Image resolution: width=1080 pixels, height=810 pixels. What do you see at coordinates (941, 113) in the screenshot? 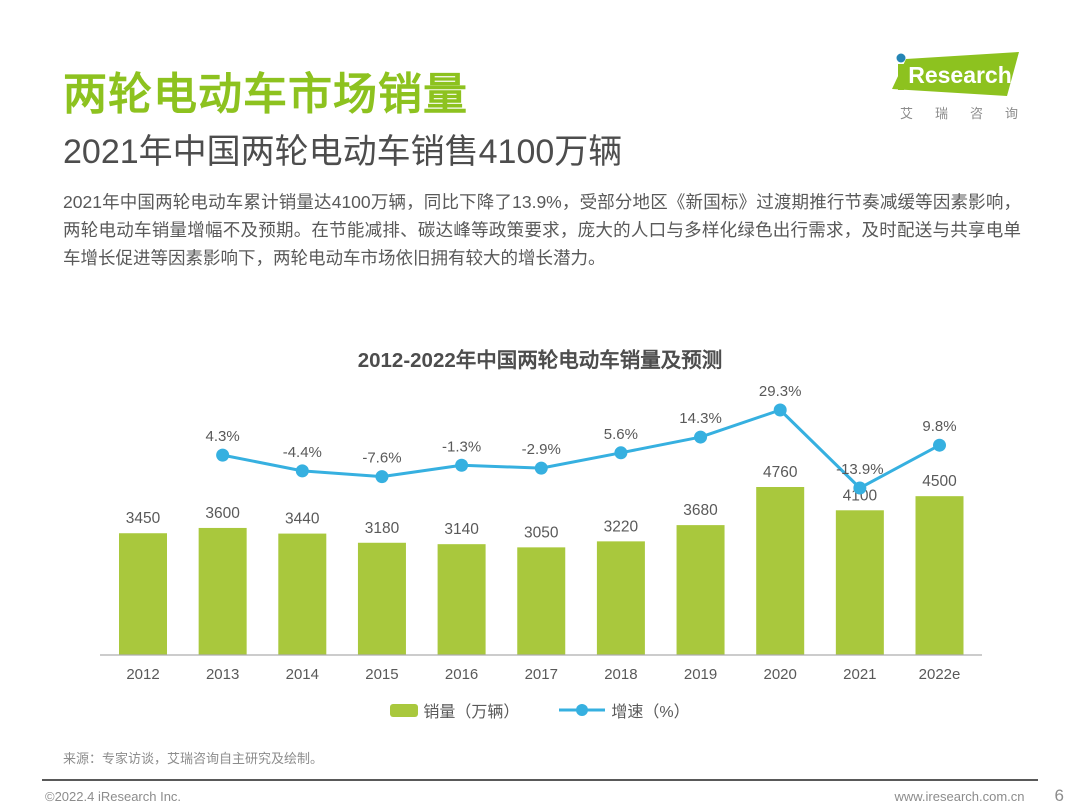
I see `logo-cn-char: 瑞` at bounding box center [941, 113].